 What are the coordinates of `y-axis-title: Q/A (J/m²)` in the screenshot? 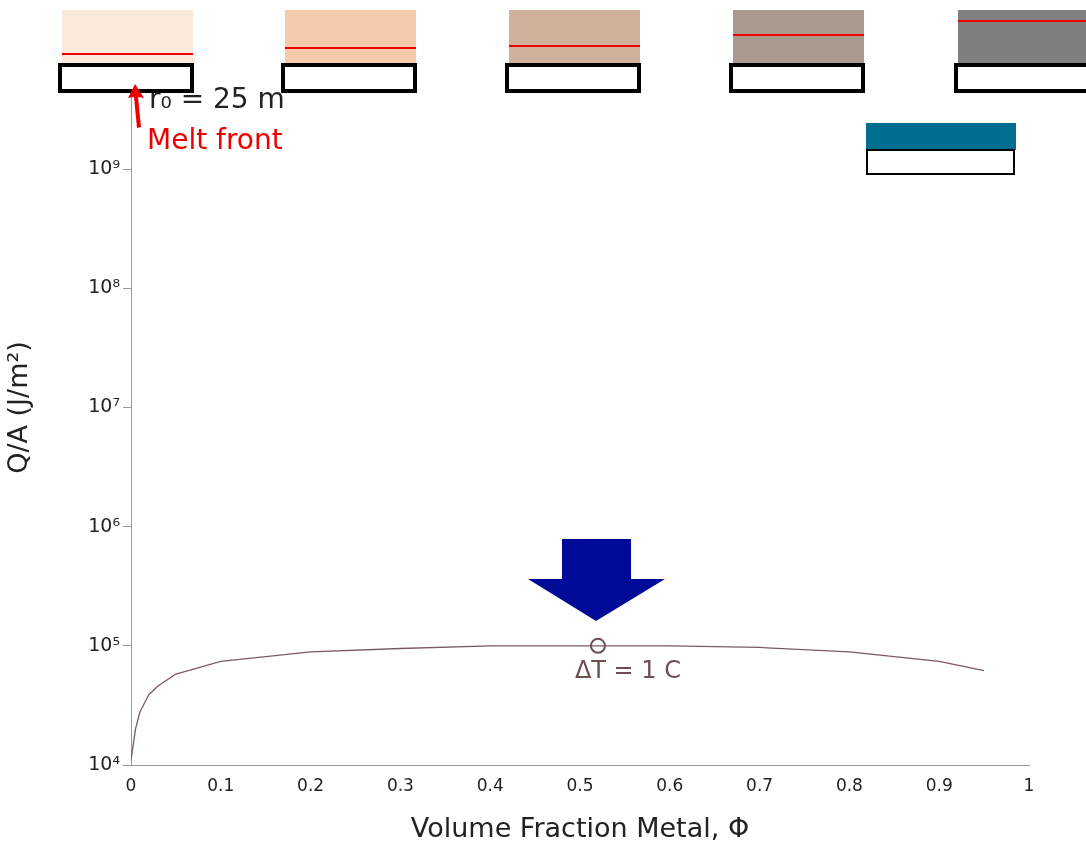 It's located at (18, 407).